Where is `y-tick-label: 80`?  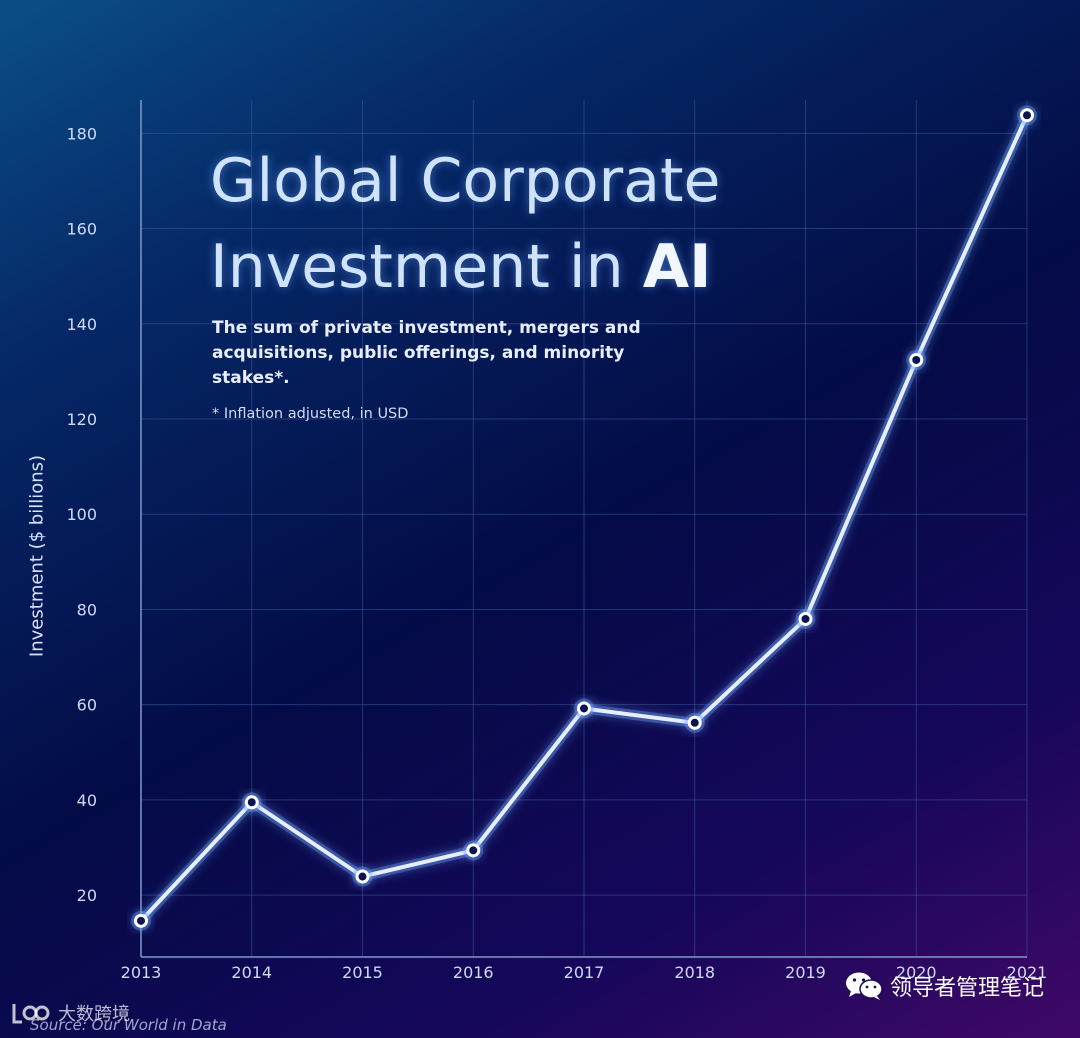
y-tick-label: 80 is located at coordinates (87, 609).